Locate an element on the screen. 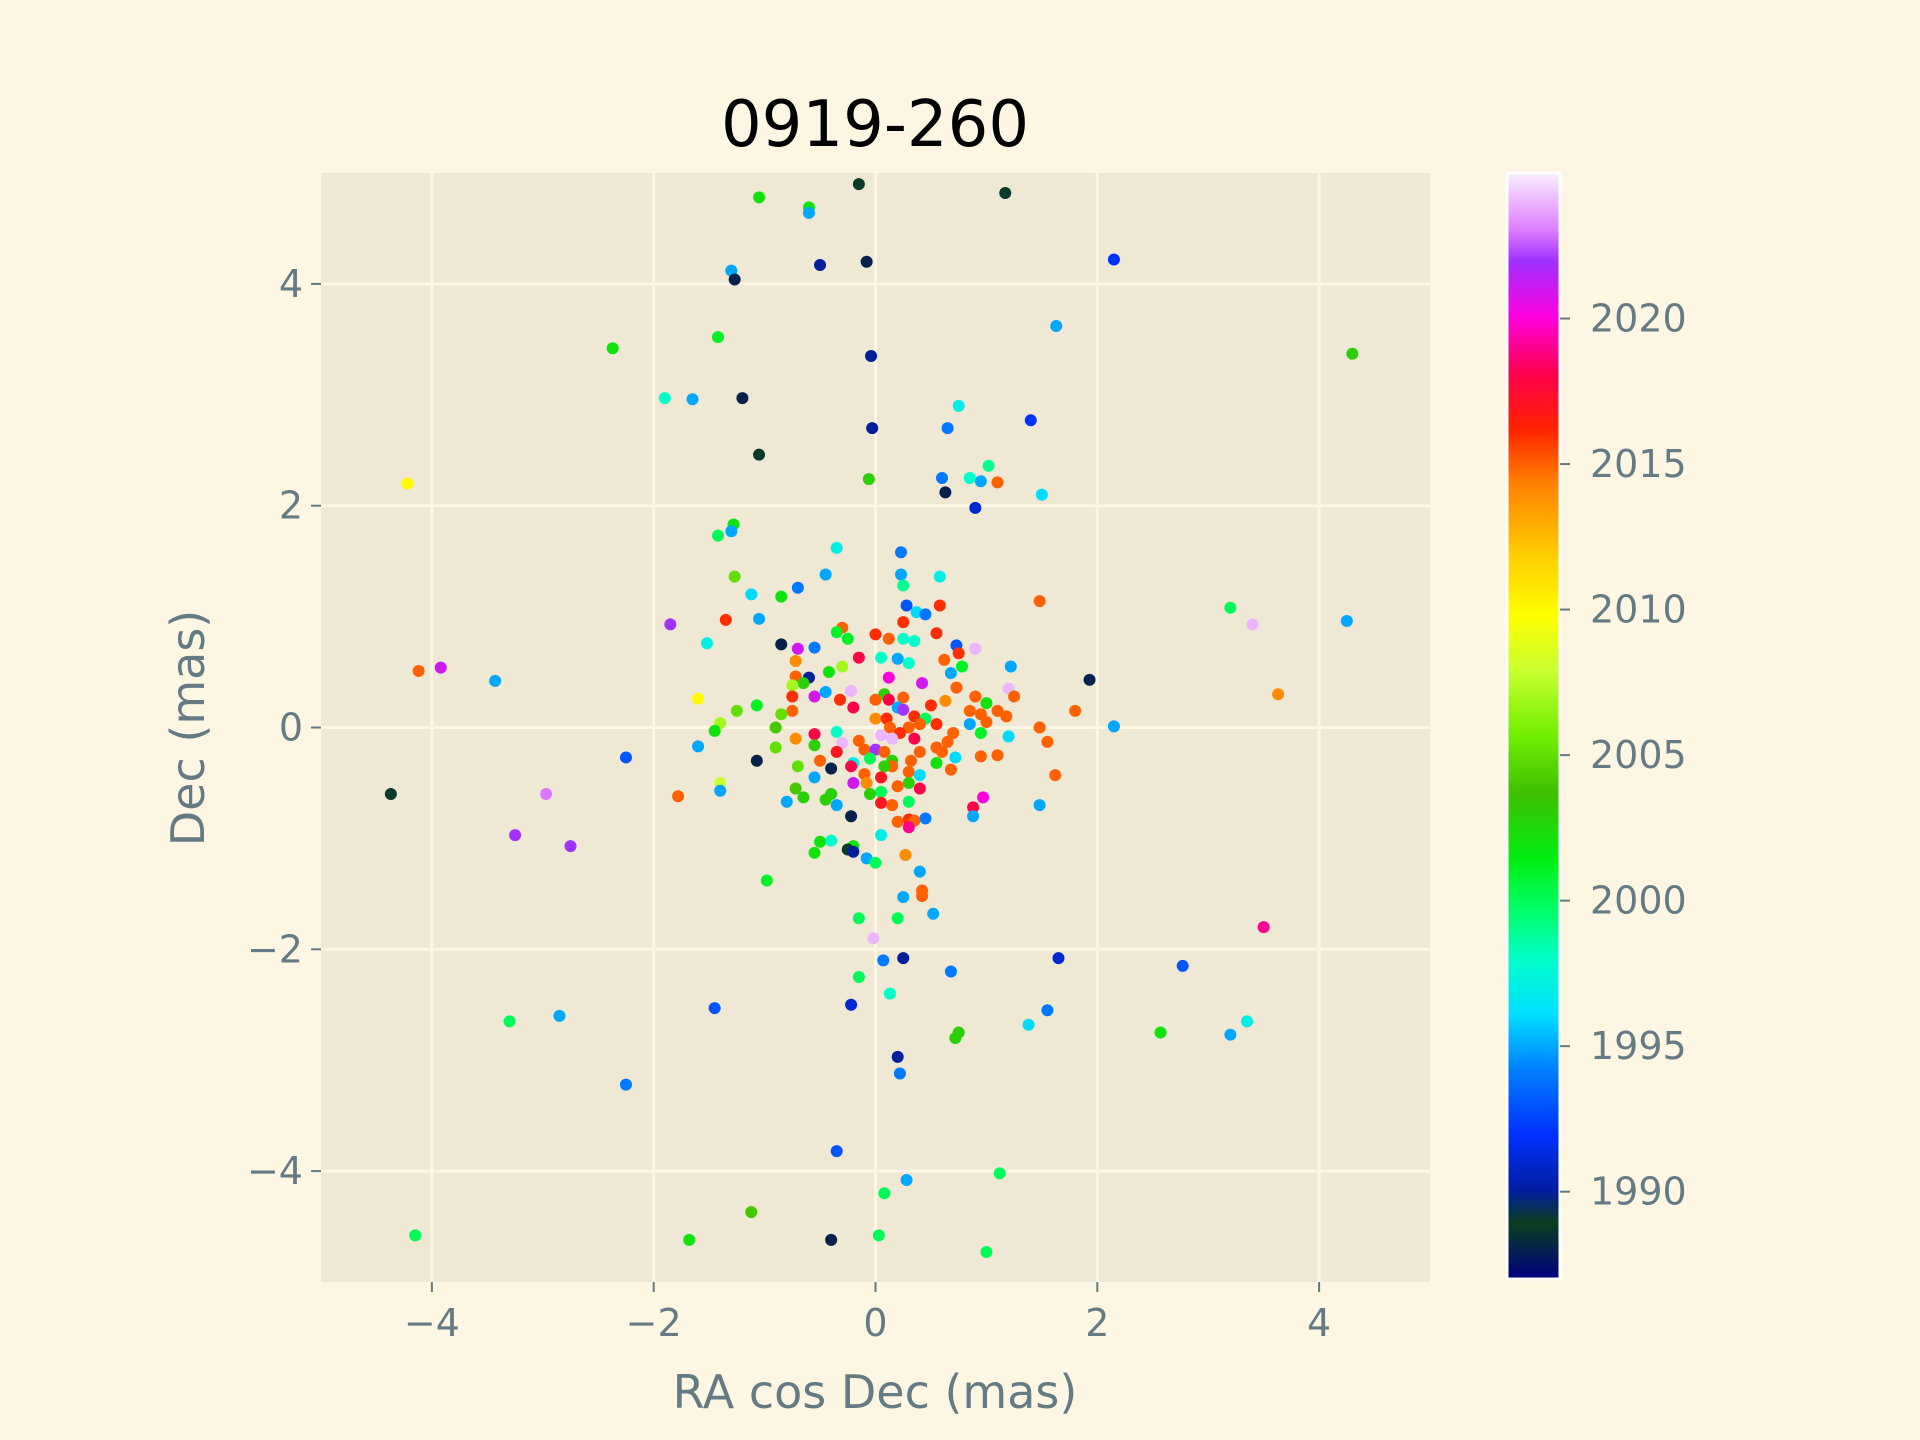  y-tick-label: 0 is located at coordinates (291, 728).